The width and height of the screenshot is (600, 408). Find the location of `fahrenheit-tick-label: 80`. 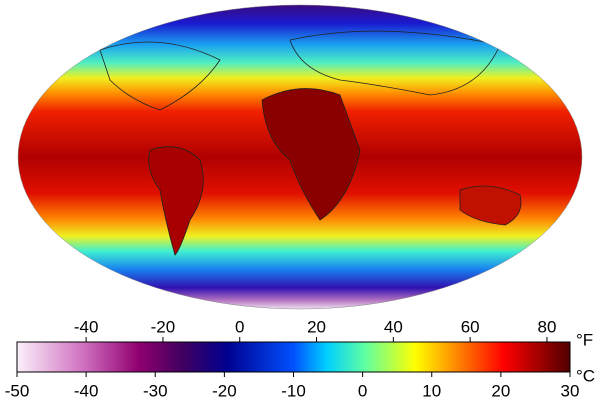

fahrenheit-tick-label: 80 is located at coordinates (546, 326).